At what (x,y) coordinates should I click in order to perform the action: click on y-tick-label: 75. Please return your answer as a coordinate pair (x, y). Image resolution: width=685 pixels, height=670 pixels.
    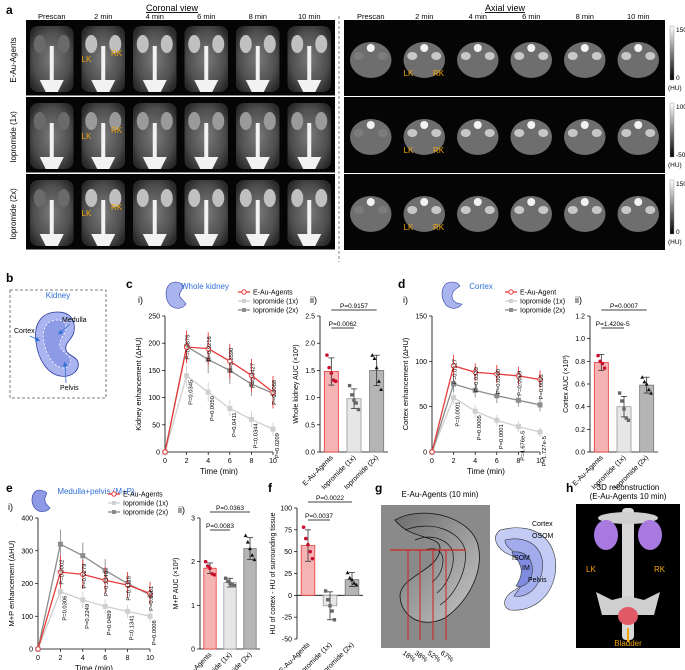
    Looking at the image, I should click on (288, 530).